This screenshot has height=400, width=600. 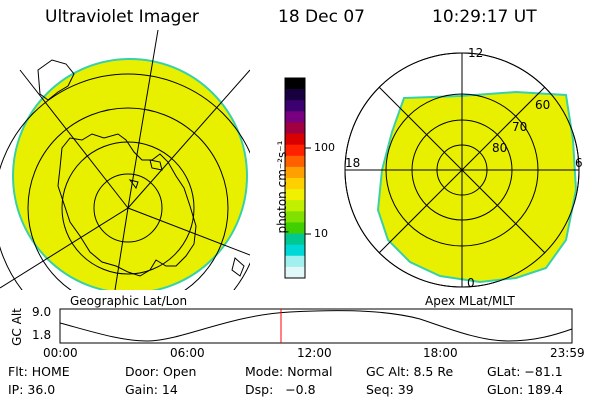 What do you see at coordinates (32, 389) in the screenshot?
I see `info-ip: IP: 36.0` at bounding box center [32, 389].